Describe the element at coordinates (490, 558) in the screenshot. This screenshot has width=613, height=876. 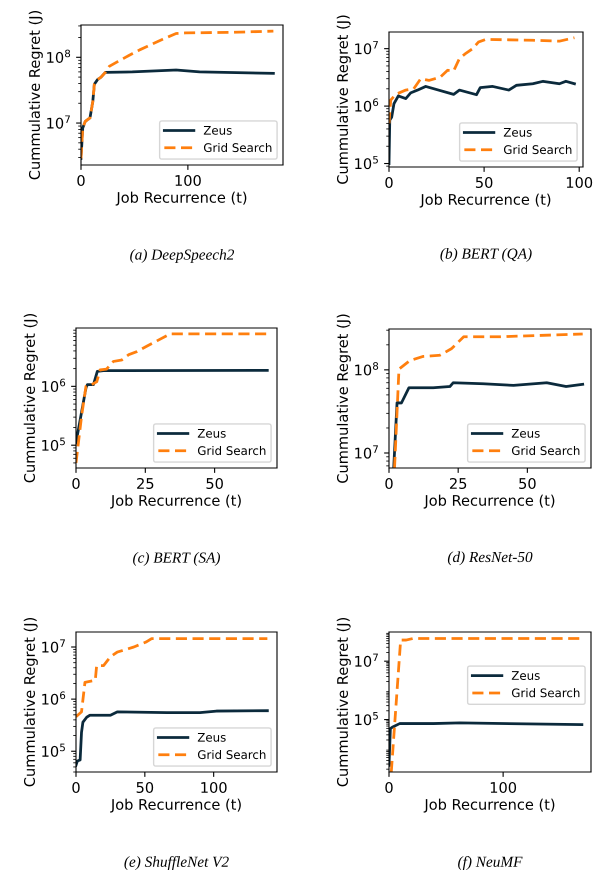
I see `text: (d) ResNet-50` at that location.